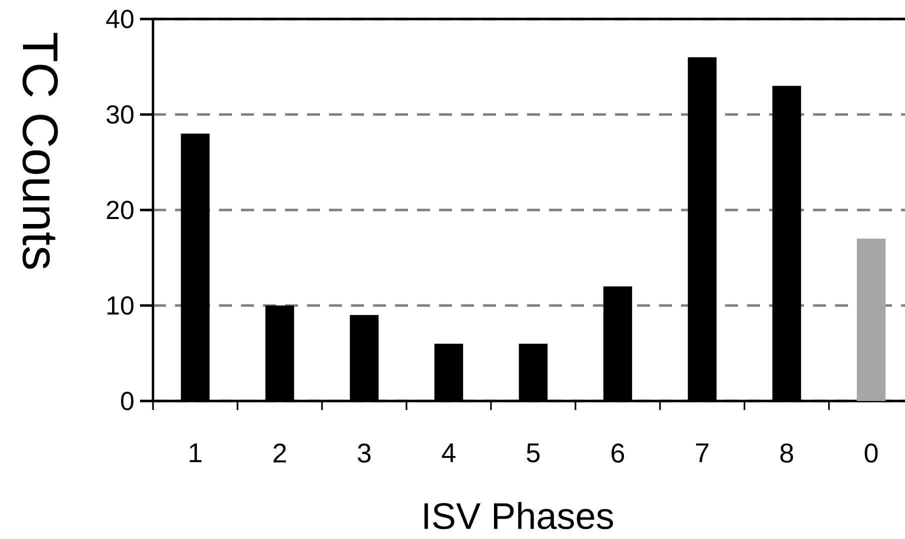 The height and width of the screenshot is (539, 905). I want to click on x-tick-label: 8, so click(787, 453).